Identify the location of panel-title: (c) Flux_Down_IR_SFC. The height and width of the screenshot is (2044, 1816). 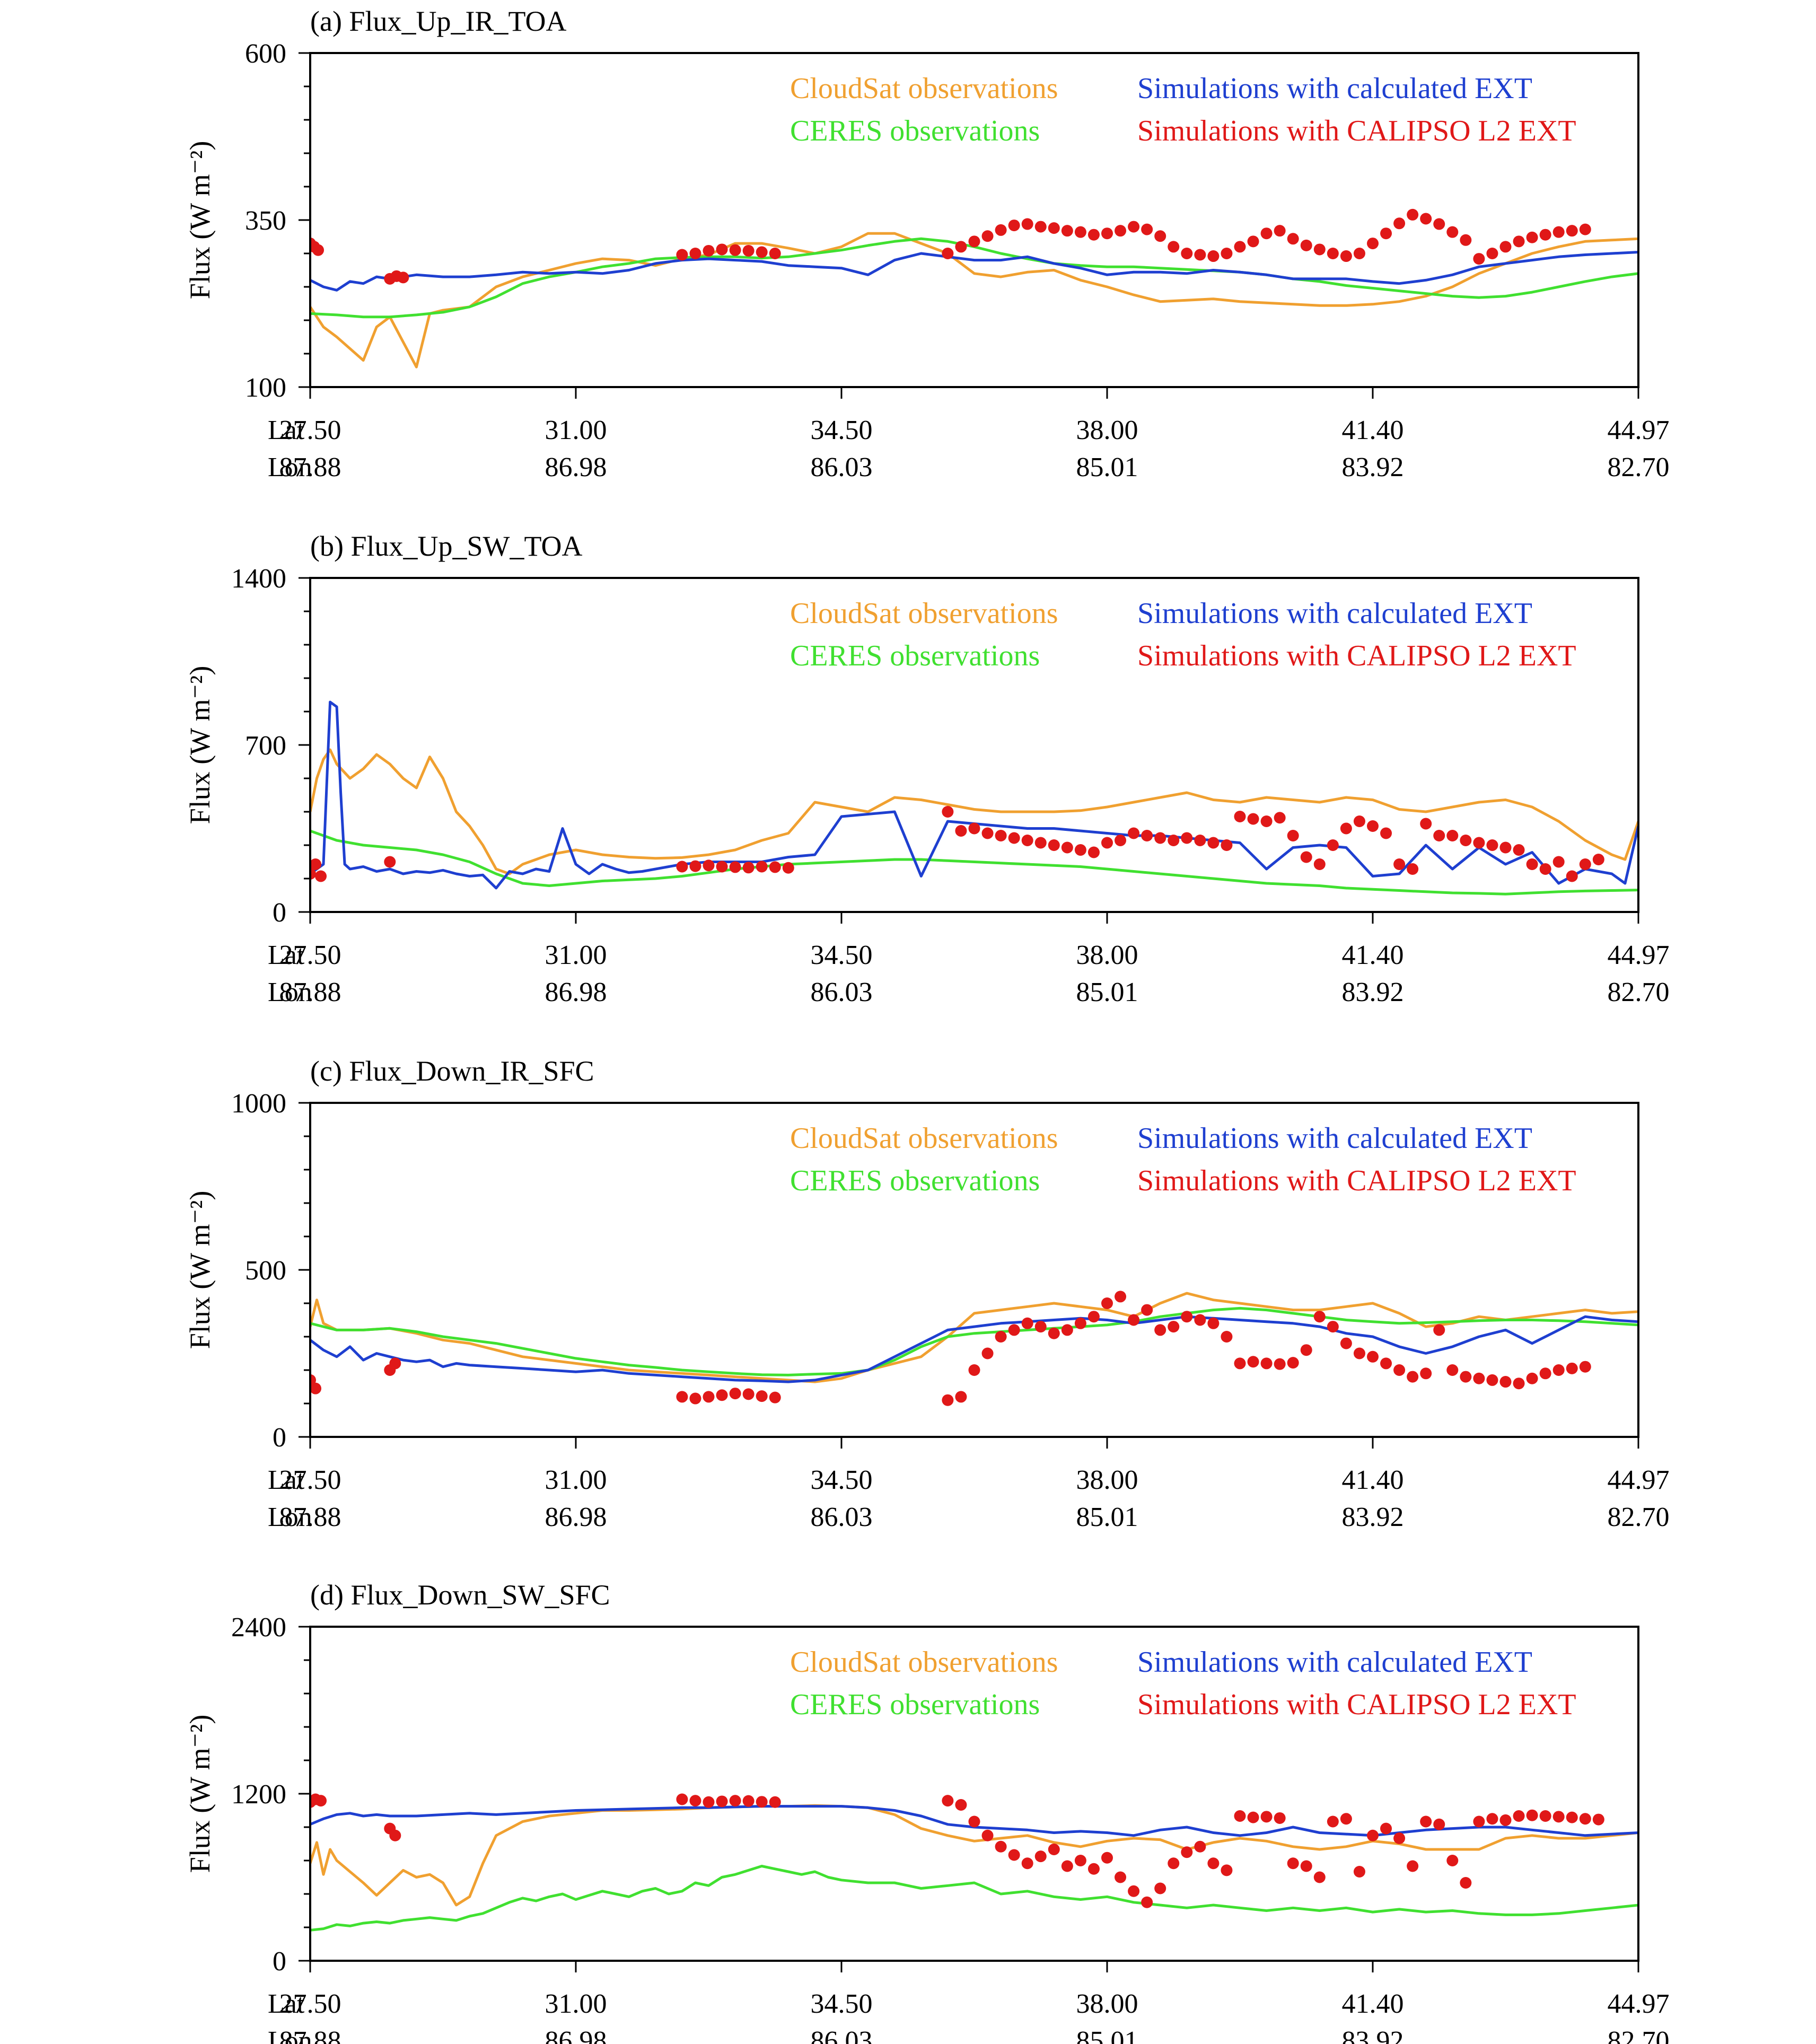
(452, 1071).